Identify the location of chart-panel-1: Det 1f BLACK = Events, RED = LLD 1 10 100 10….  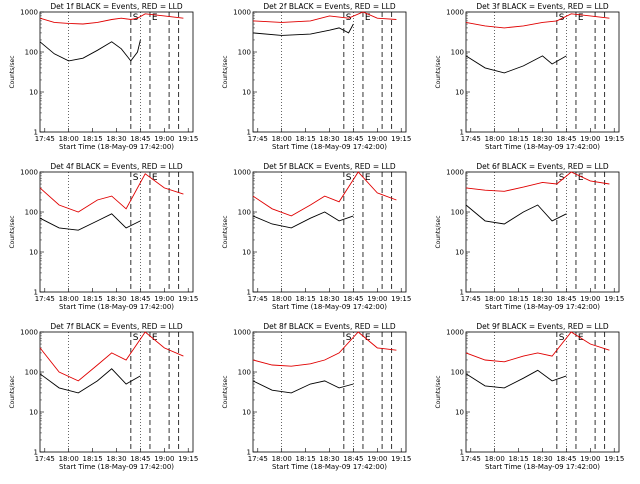
(103, 76).